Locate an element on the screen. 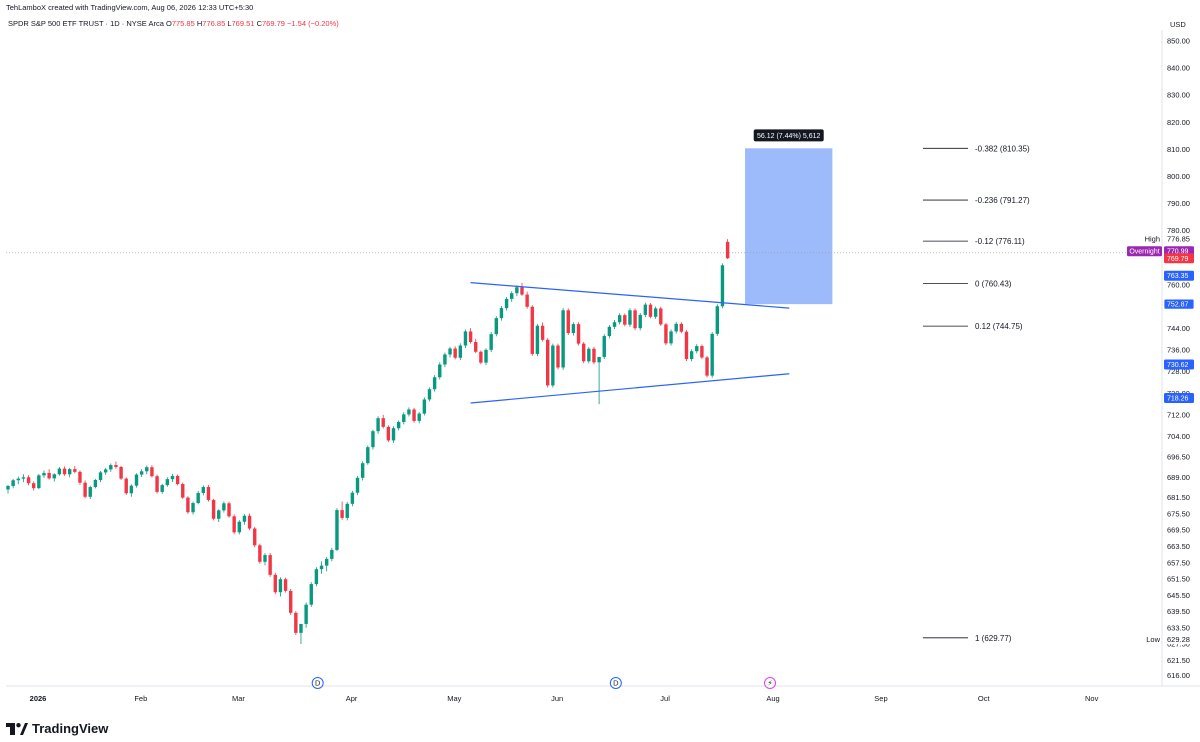 This screenshot has width=1200, height=742. time-tick-label: Jun is located at coordinates (557, 698).